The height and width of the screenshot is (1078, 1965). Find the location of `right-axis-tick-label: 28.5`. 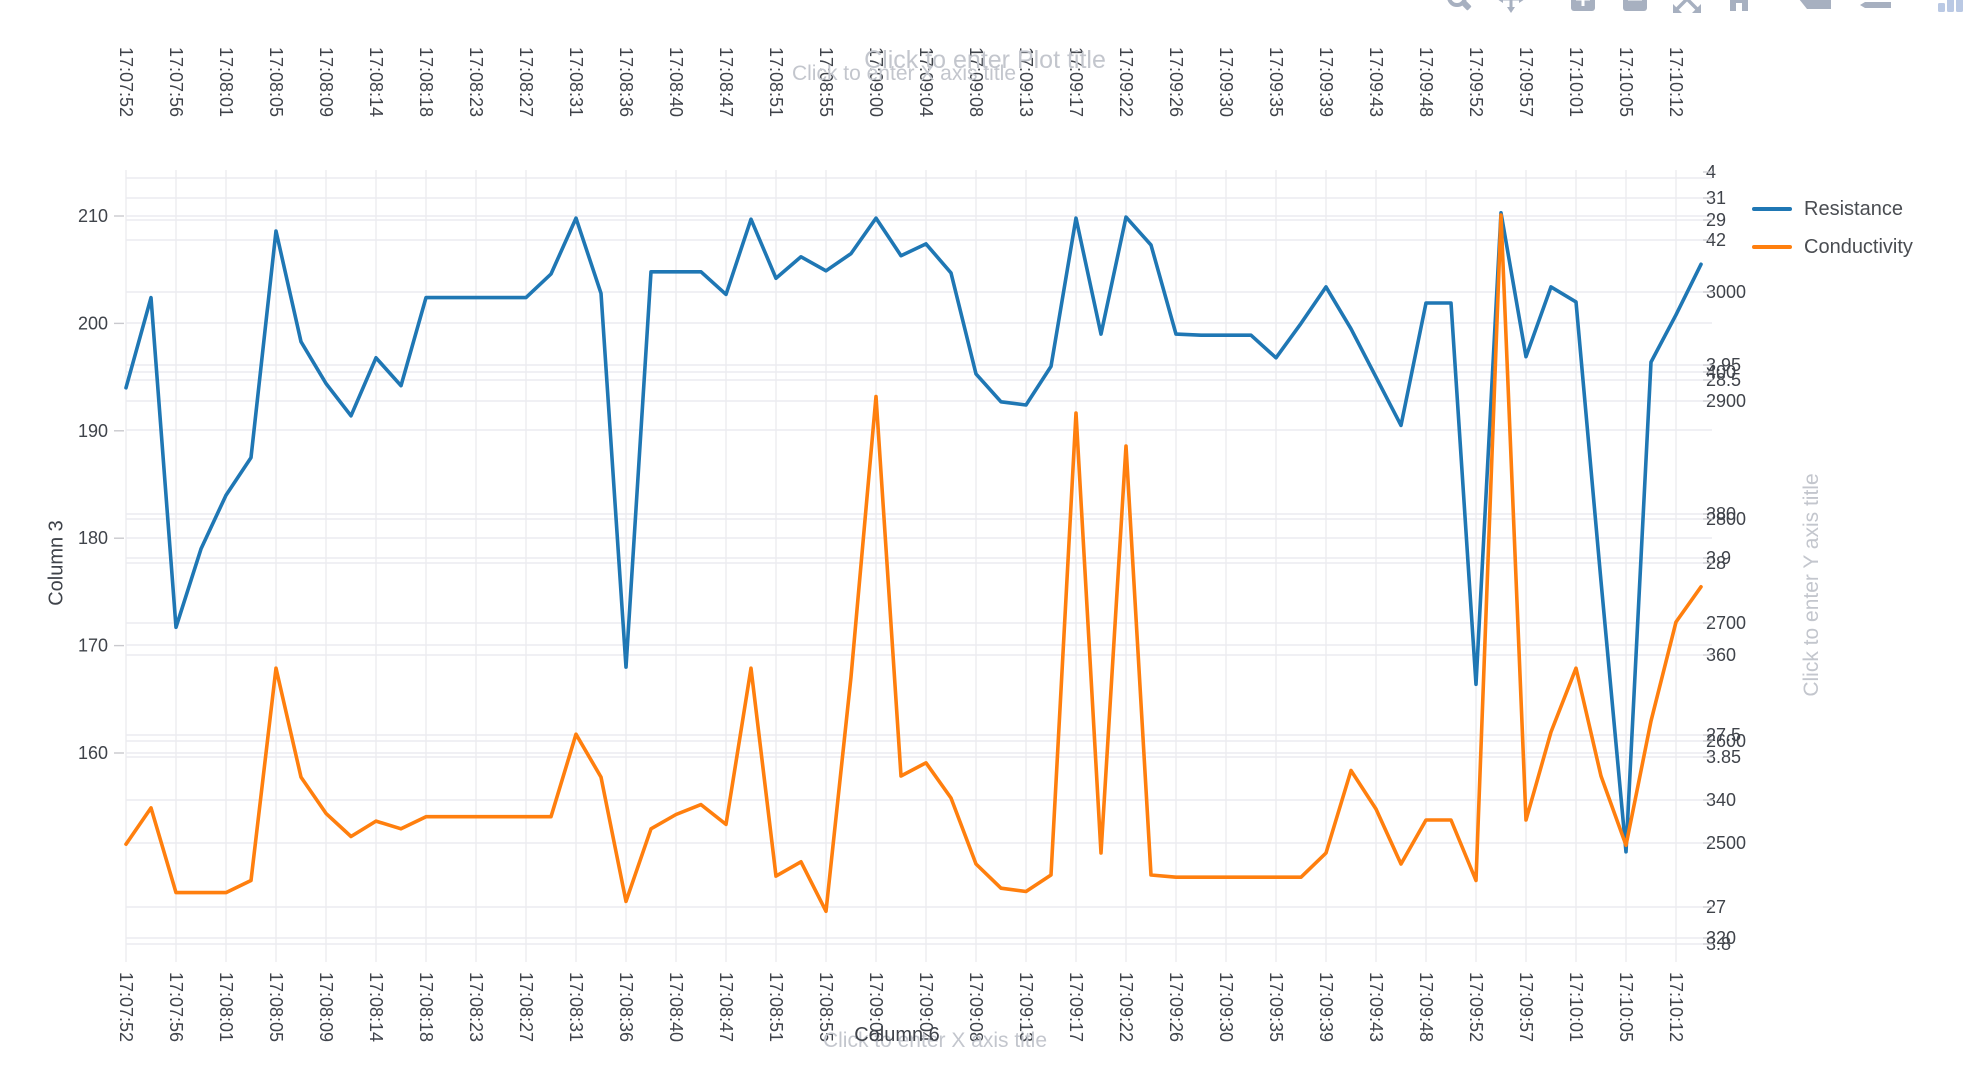

right-axis-tick-label: 28.5 is located at coordinates (1723, 380).